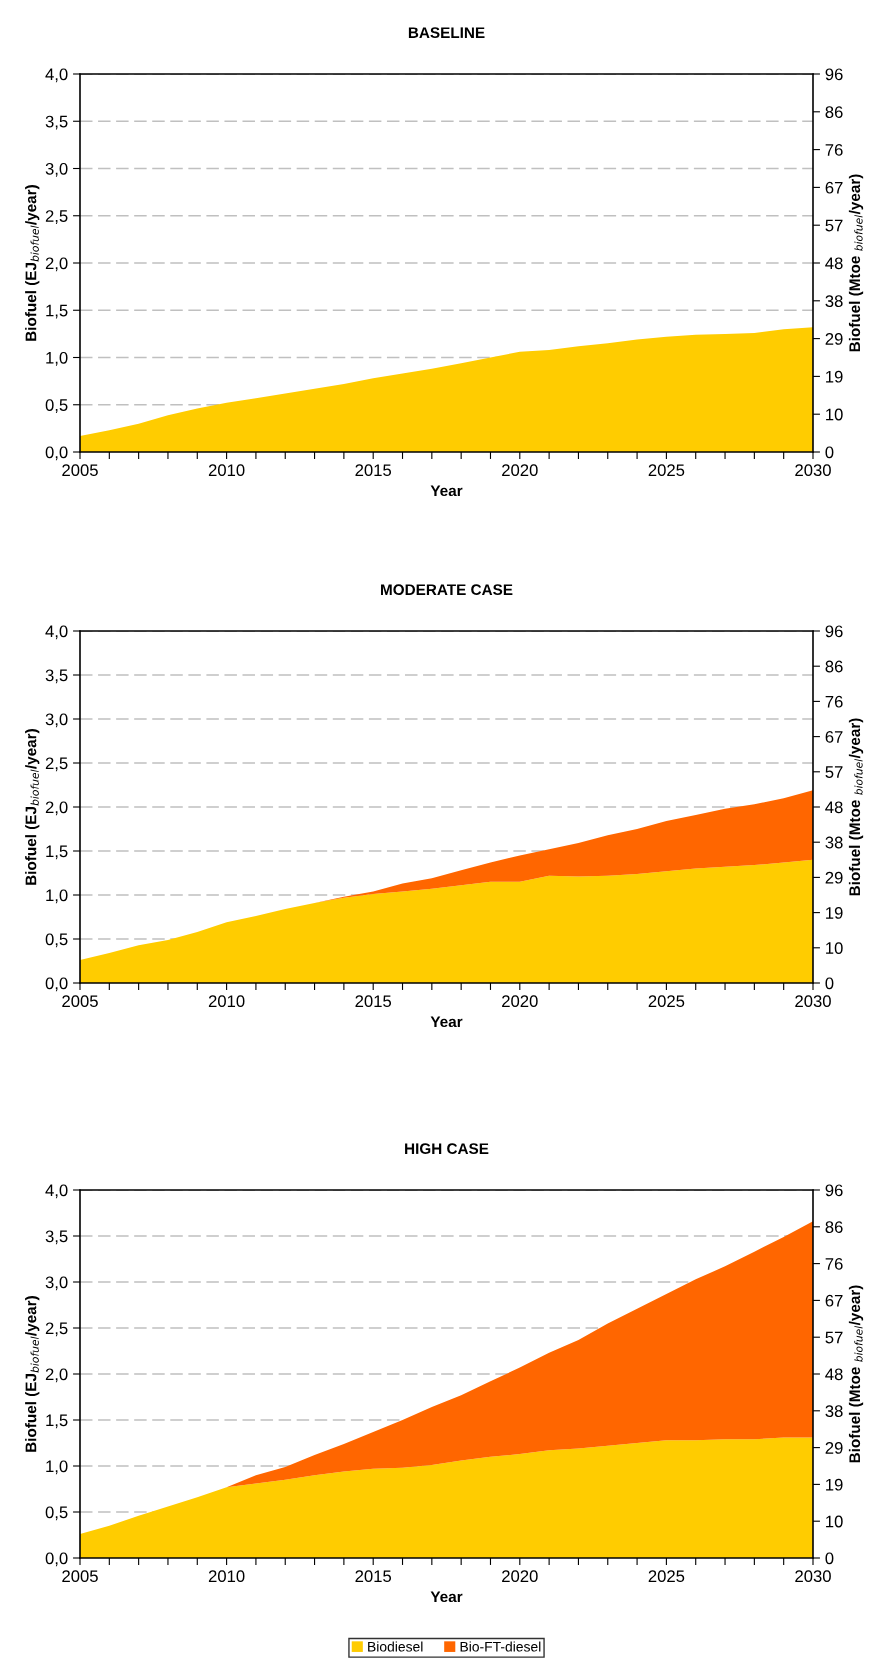 The width and height of the screenshot is (895, 1677). I want to click on legend-label: Biodiesel, so click(395, 1646).